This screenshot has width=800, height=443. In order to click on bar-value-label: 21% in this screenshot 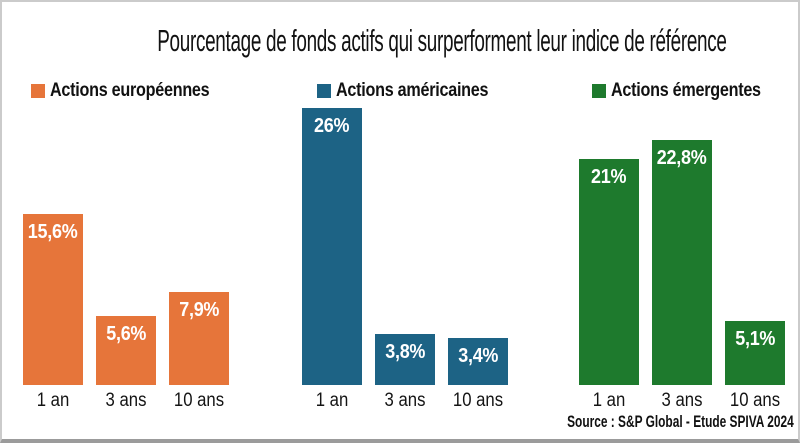, I will do `click(609, 177)`.